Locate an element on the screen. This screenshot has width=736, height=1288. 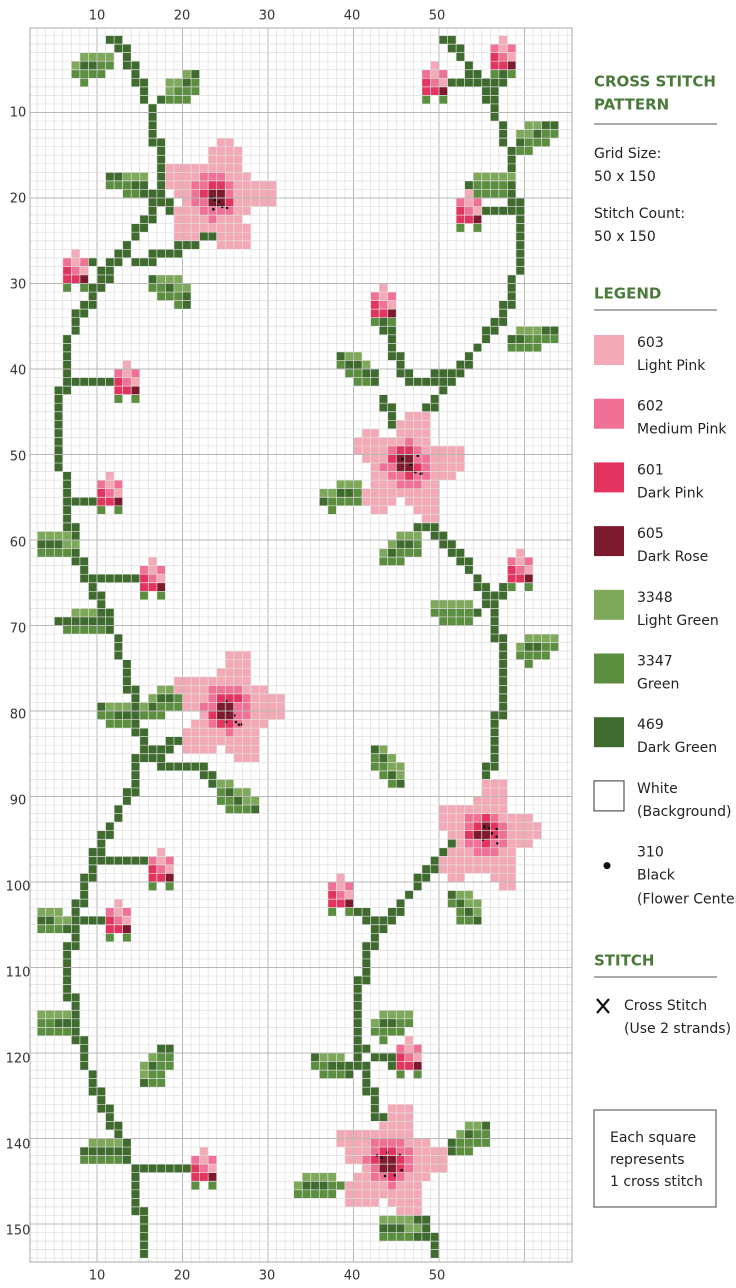
left-label: 20 is located at coordinates (18, 199).